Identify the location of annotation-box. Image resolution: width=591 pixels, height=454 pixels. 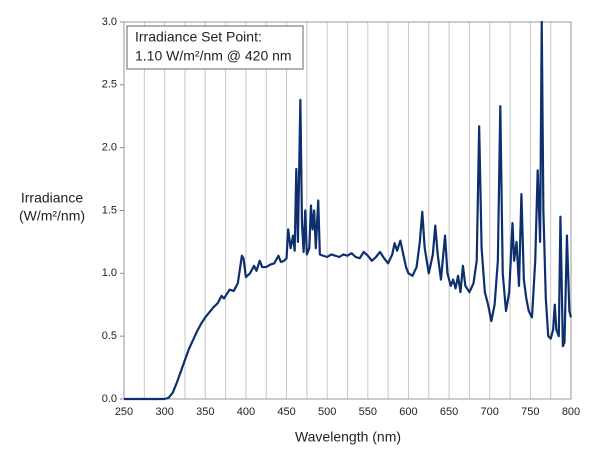
(215, 47).